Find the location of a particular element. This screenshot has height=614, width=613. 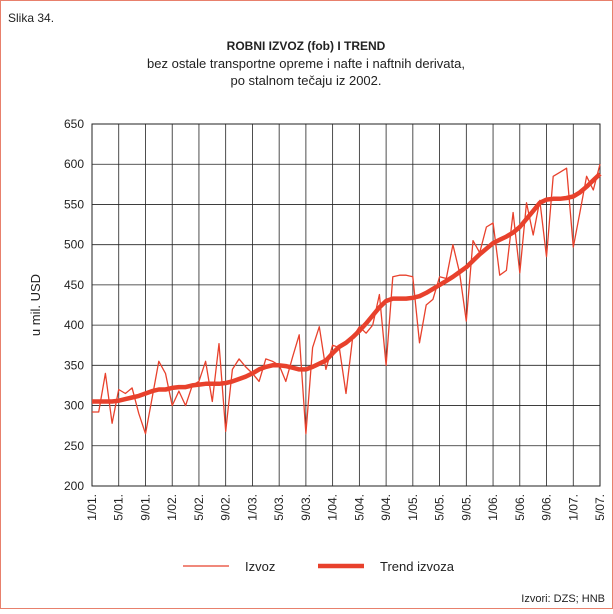

y-tick-label: 200 is located at coordinates (74, 486).